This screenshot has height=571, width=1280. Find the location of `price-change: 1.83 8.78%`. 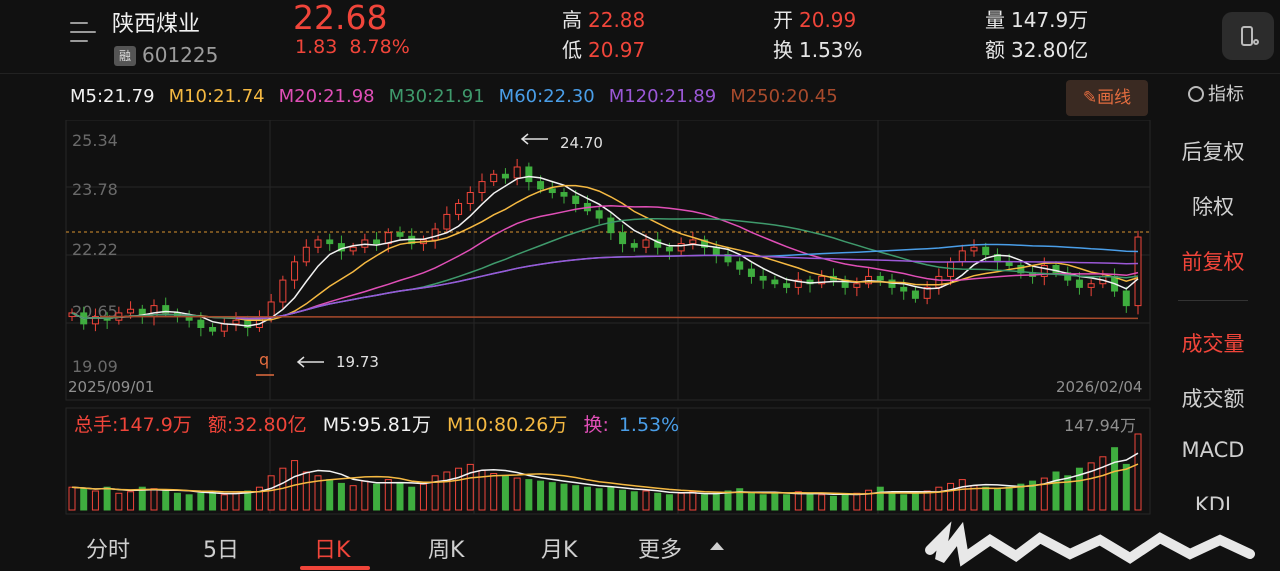

price-change: 1.83 8.78% is located at coordinates (352, 47).